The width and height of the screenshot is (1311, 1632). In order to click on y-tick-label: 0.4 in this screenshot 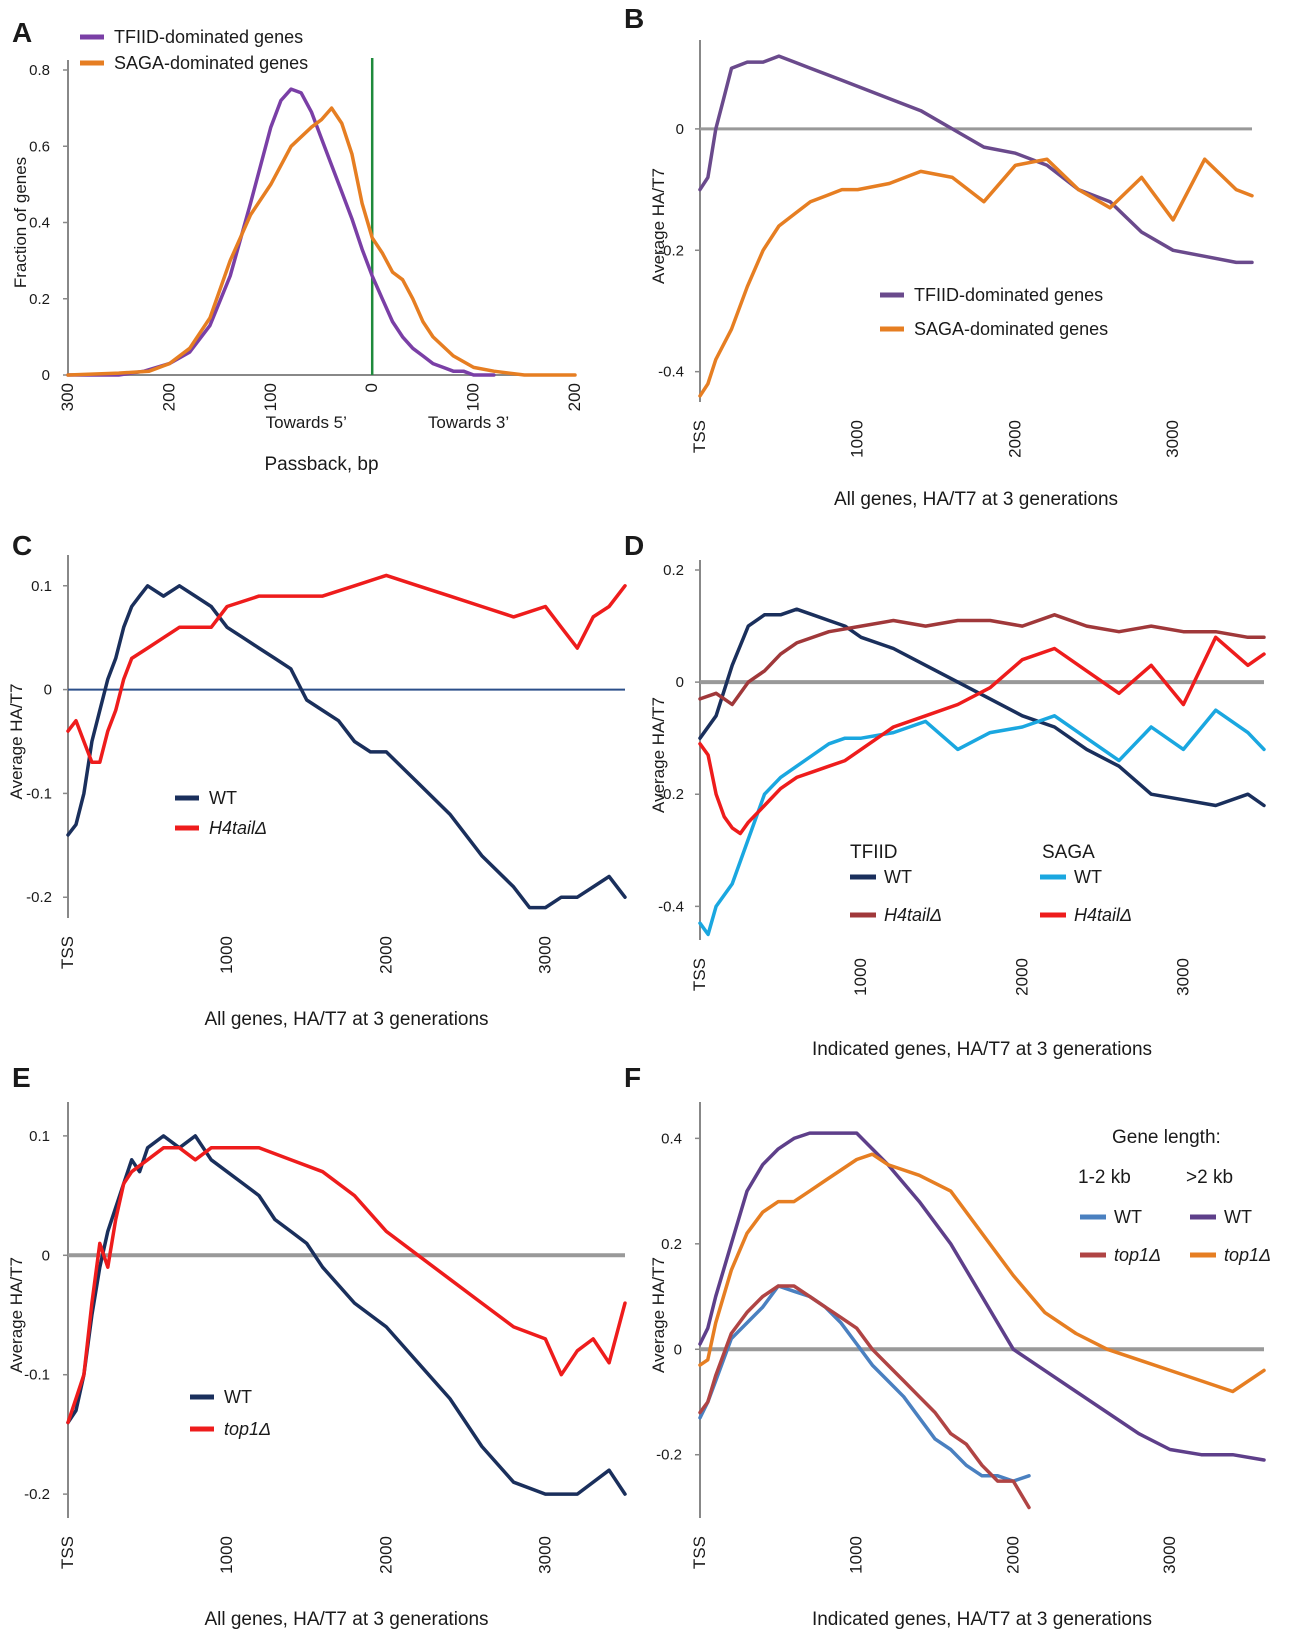, I will do `click(671, 1138)`.